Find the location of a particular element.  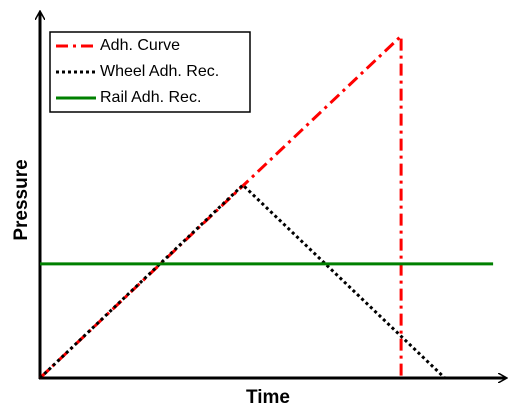

y-axis-title: Pressure is located at coordinates (21, 199).